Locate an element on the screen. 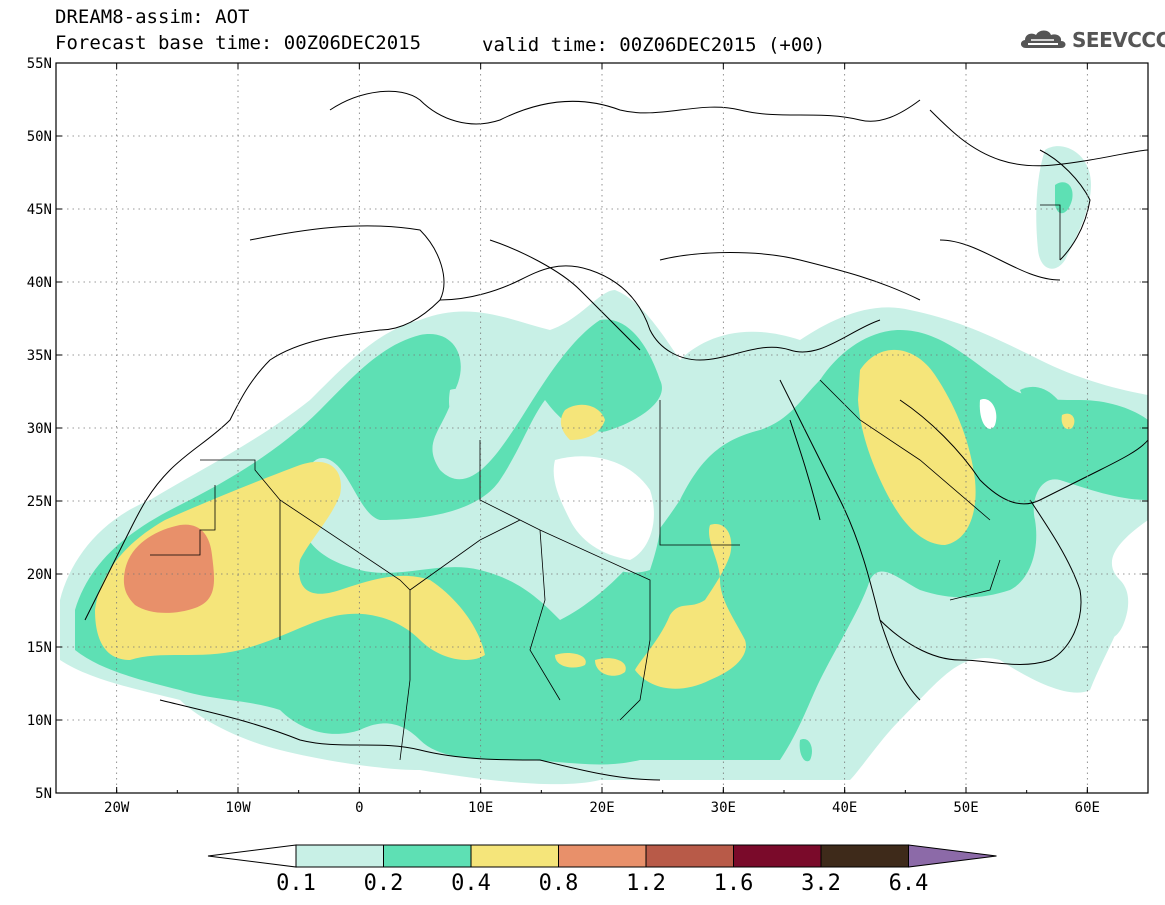 The height and width of the screenshot is (905, 1165). colorbar-label: 6.4 is located at coordinates (909, 883).